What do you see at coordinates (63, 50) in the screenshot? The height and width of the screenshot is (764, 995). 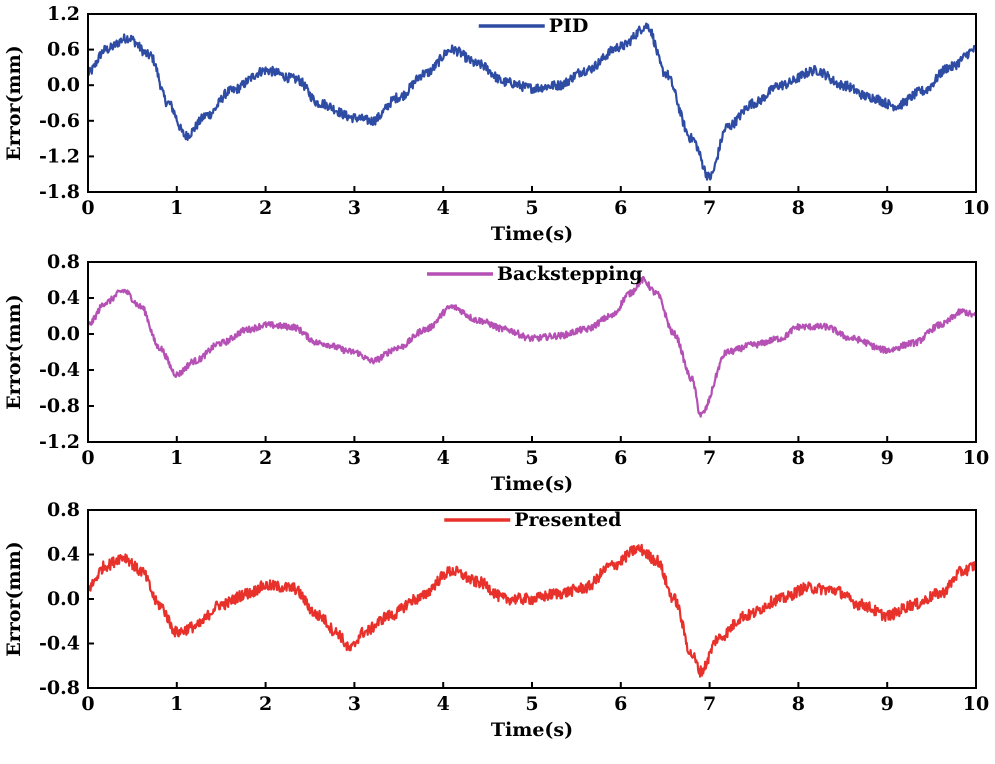 I see `y-tick-label: 0.6` at bounding box center [63, 50].